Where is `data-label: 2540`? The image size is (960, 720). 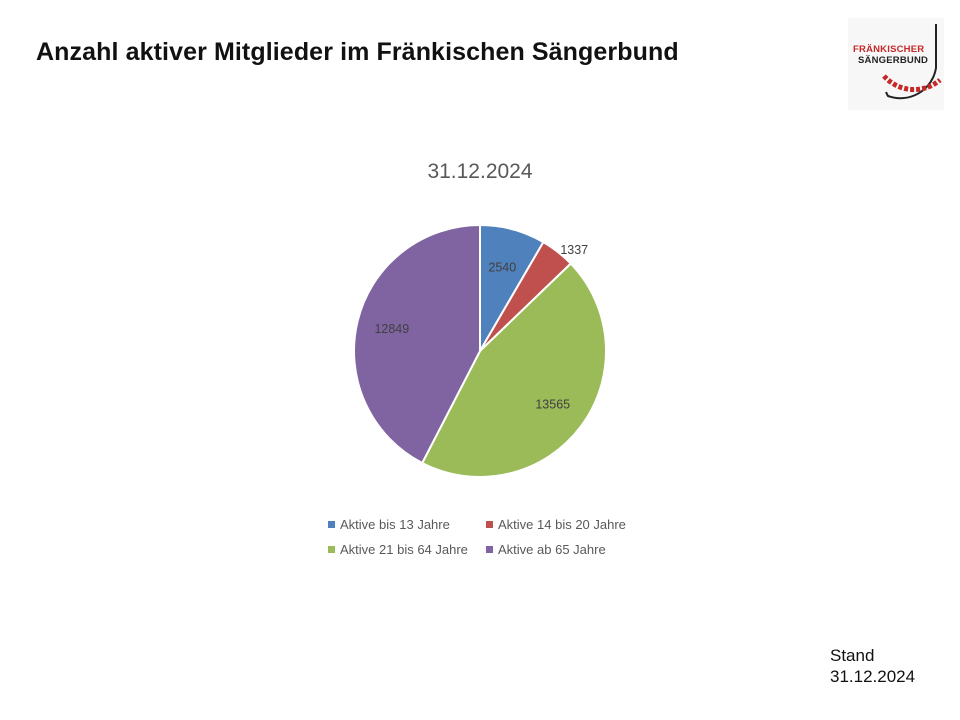
data-label: 2540 is located at coordinates (502, 268).